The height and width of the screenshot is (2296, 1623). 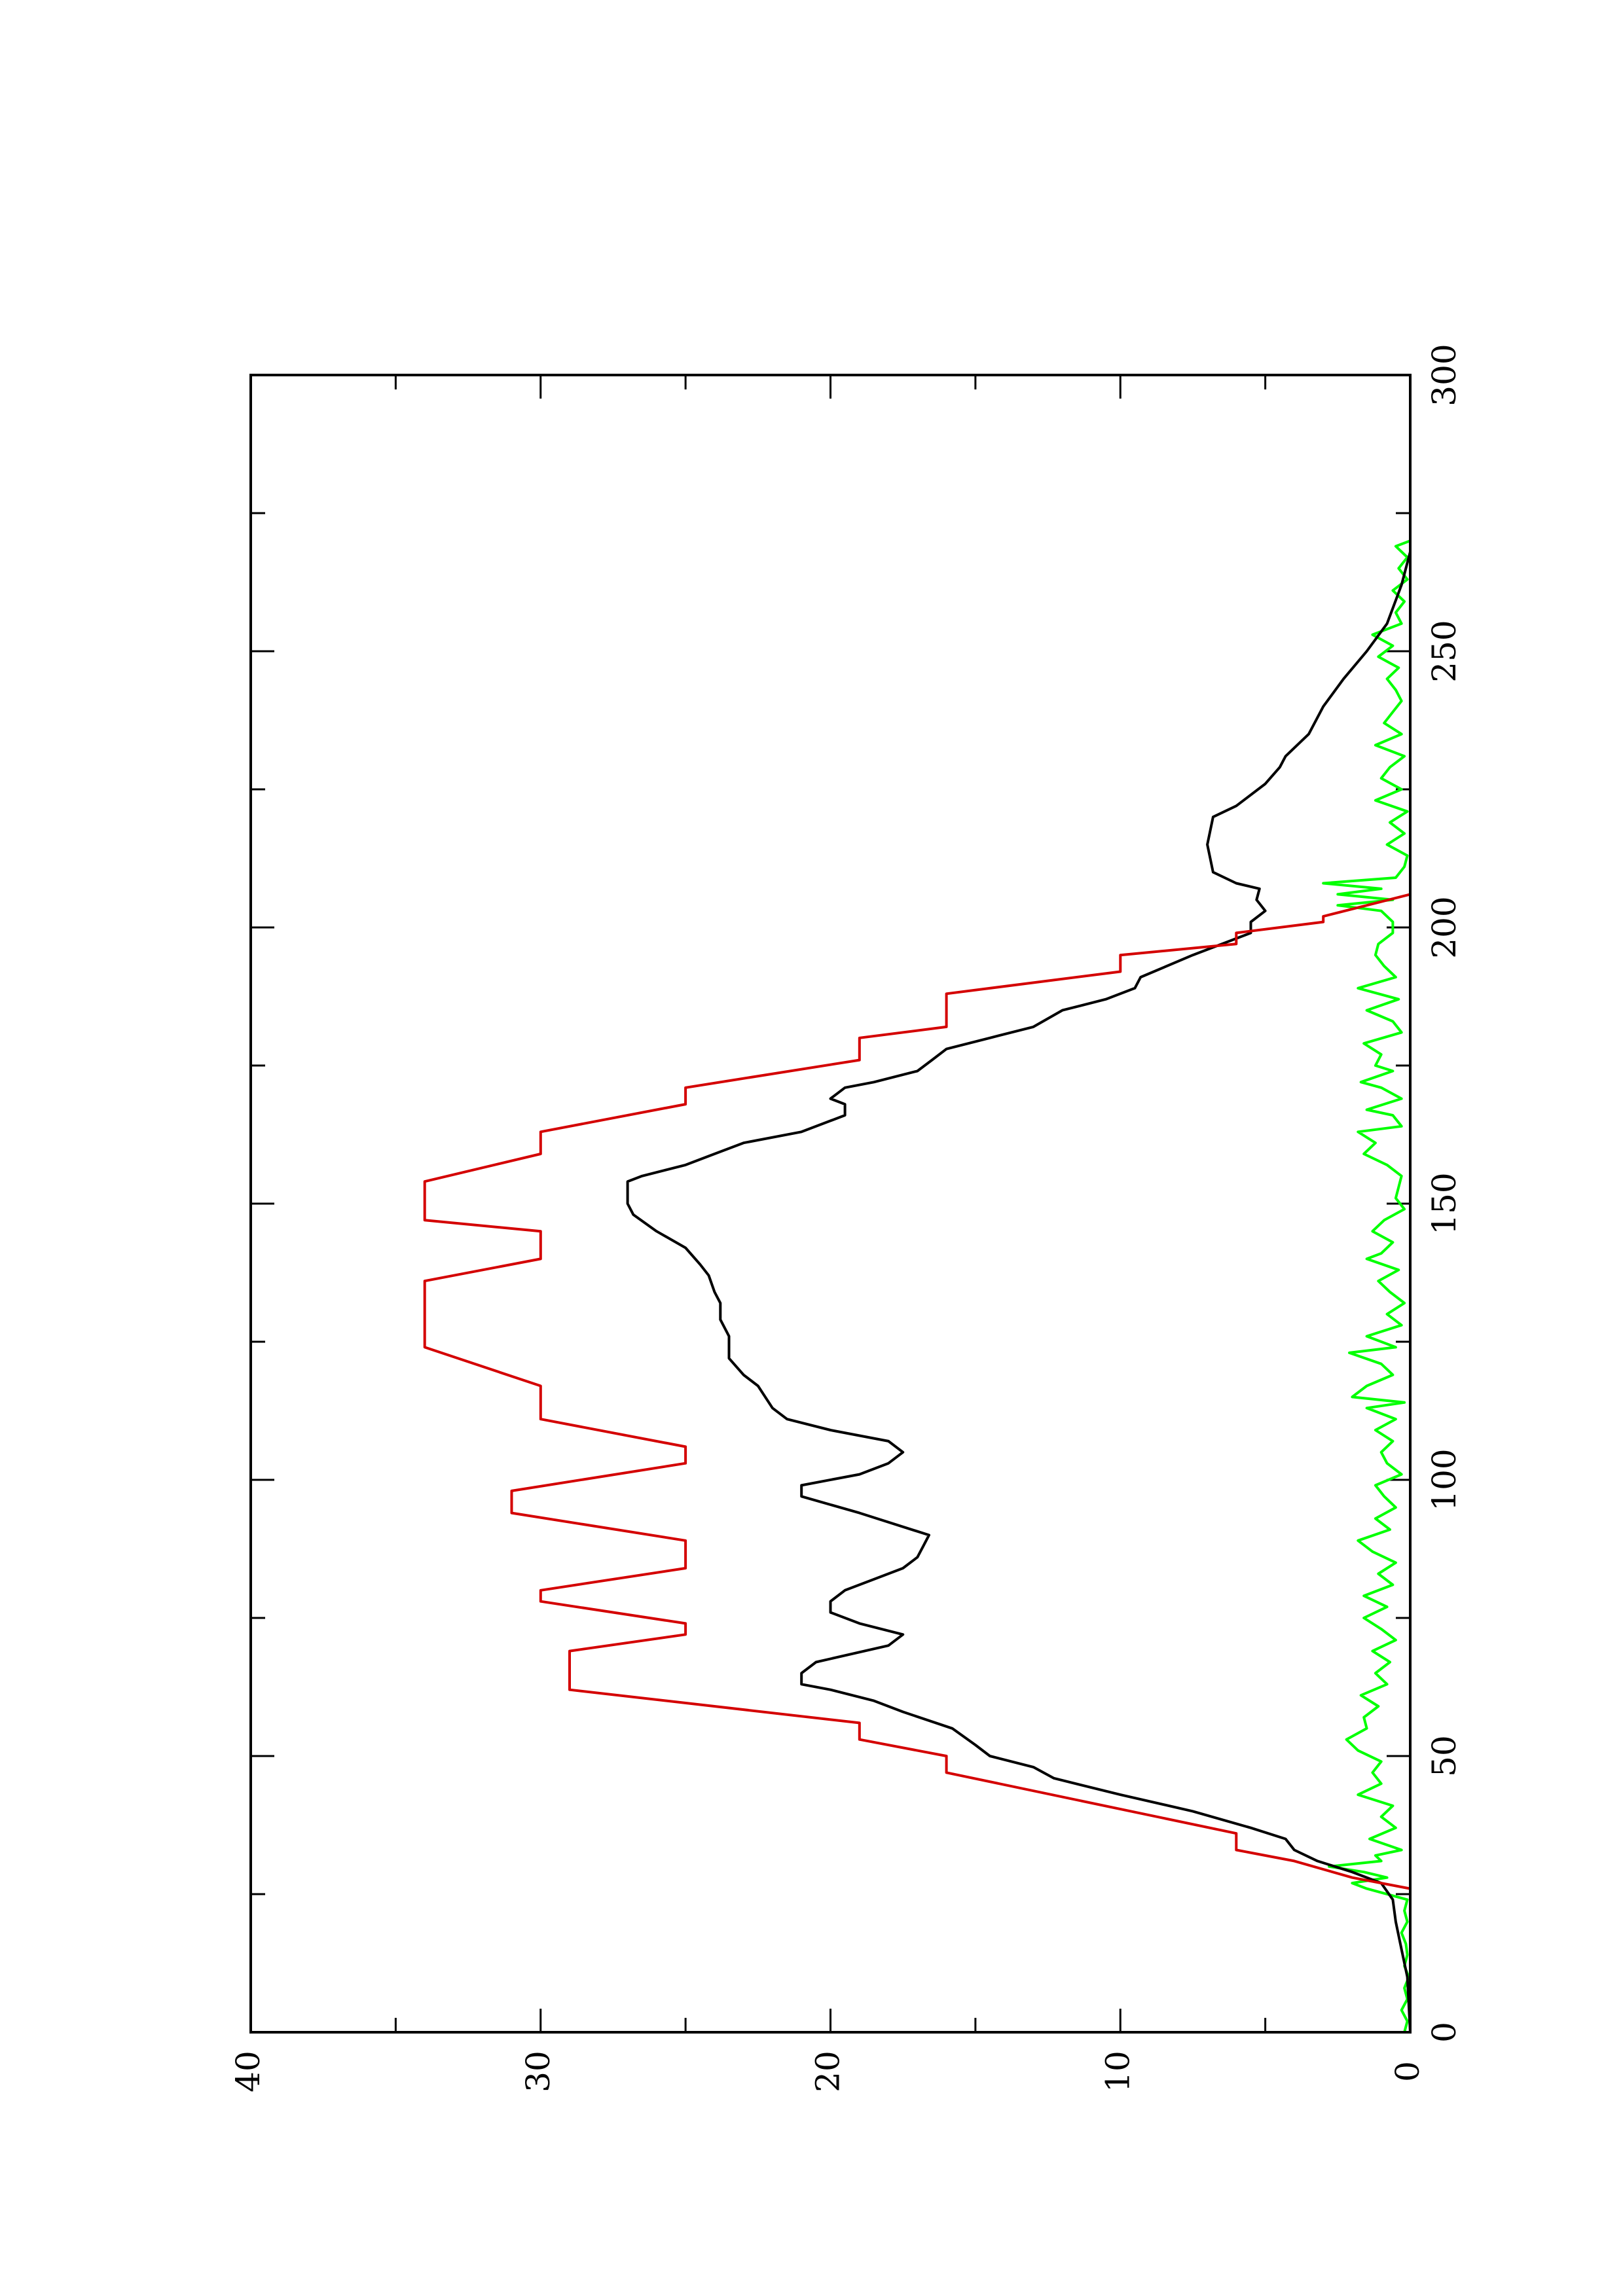 I want to click on x-tick-label: 200, so click(x=1444, y=927).